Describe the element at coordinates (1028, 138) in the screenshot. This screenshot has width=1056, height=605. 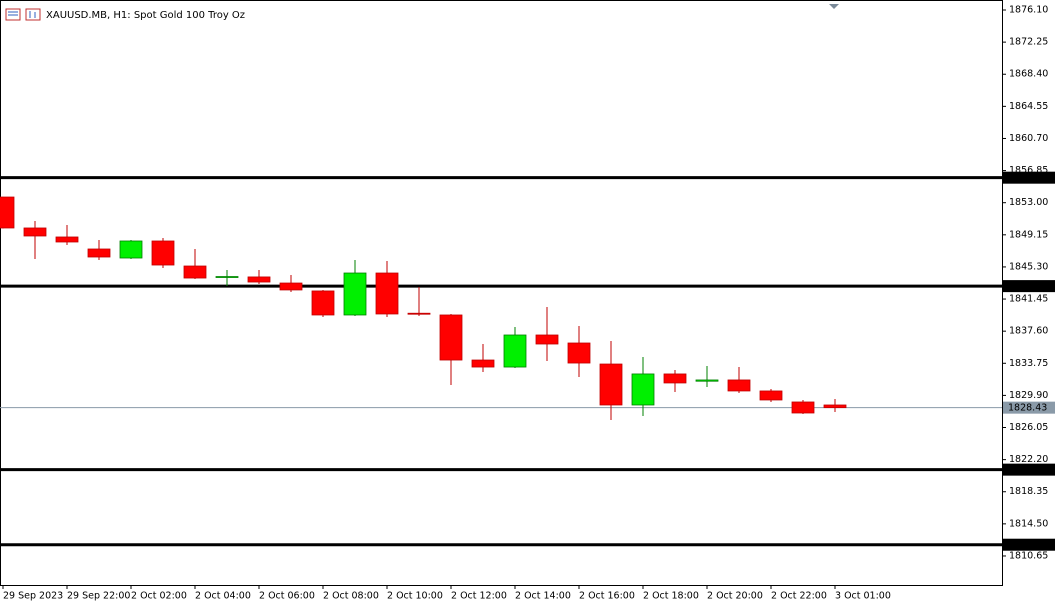
I see `y-tick-label: 1860.70` at that location.